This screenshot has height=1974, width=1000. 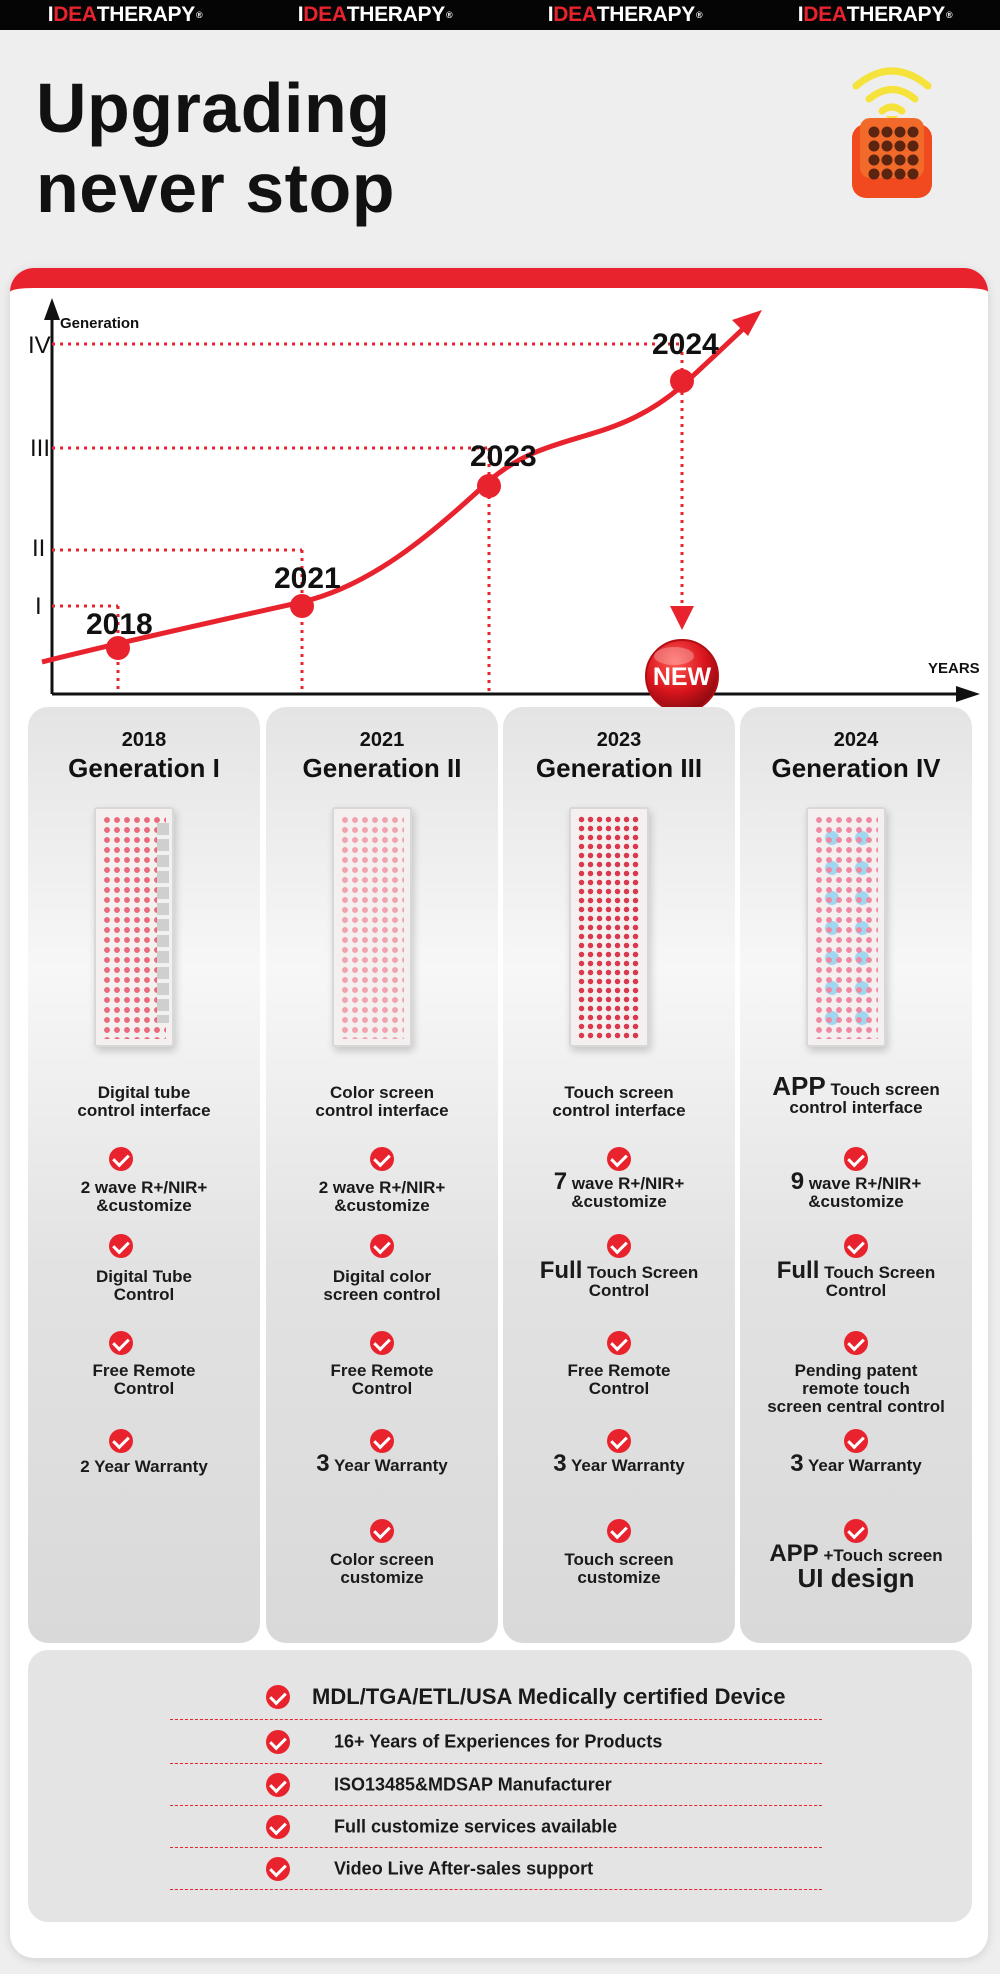 I want to click on feature-interface: APP Touch screen control interface, so click(x=856, y=1094).